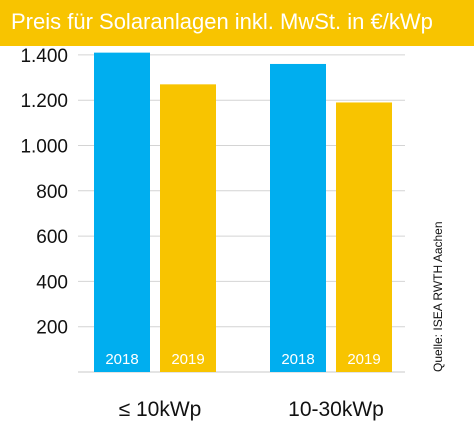 This screenshot has width=474, height=434. I want to click on category-label: 10-30kWp, so click(336, 409).